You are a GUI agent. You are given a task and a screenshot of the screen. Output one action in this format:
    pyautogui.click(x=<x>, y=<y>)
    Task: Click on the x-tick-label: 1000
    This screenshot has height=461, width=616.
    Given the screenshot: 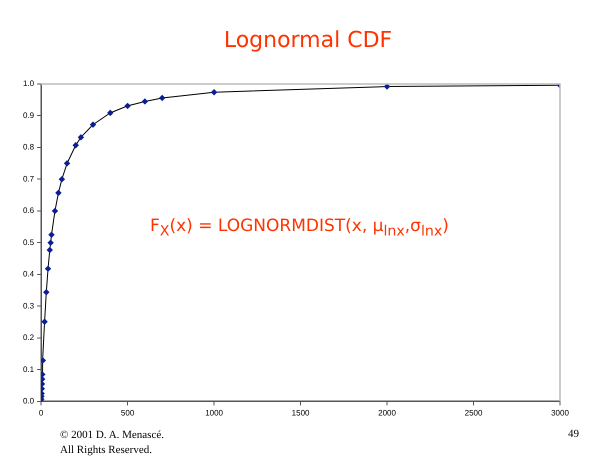 What is the action you would take?
    pyautogui.click(x=214, y=413)
    